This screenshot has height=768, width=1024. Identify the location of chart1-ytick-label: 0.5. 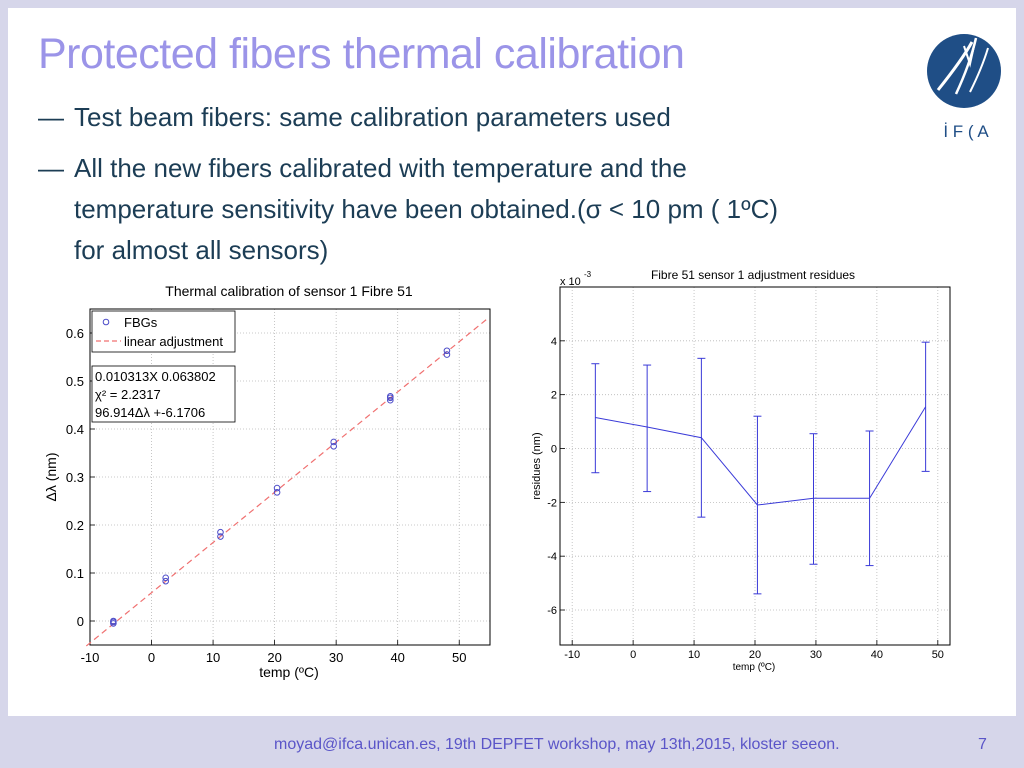
(75, 381).